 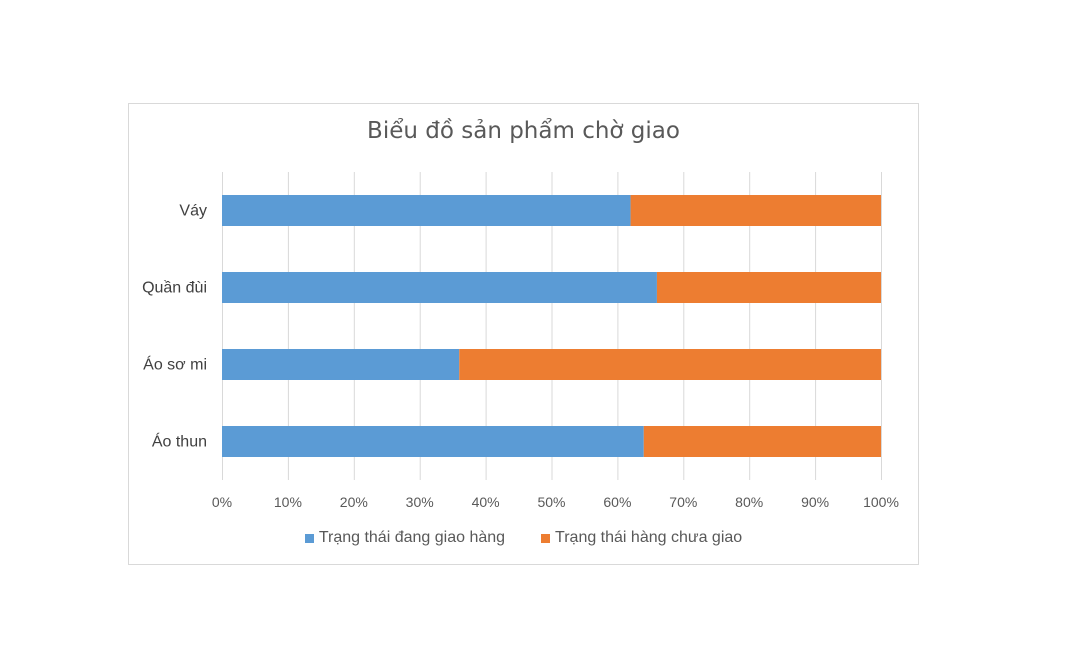 What do you see at coordinates (523, 131) in the screenshot?
I see `chart-title: Biểu đồ sản phẩm chờ giao` at bounding box center [523, 131].